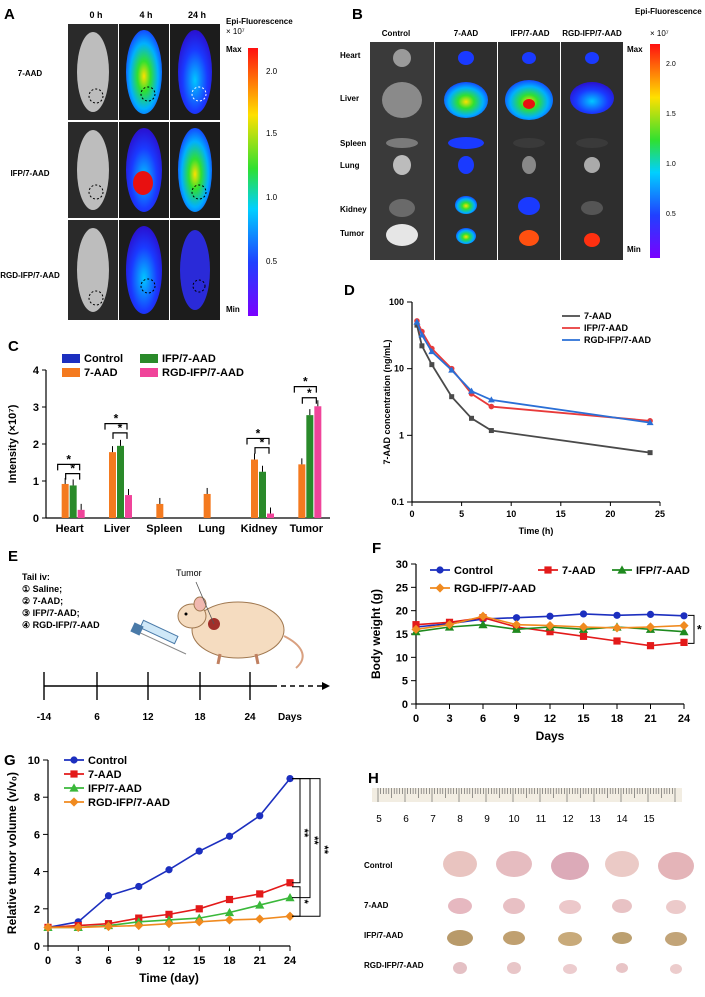 The image size is (705, 997). Describe the element at coordinates (568, 912) in the screenshot. I see `tumor-photos` at that location.